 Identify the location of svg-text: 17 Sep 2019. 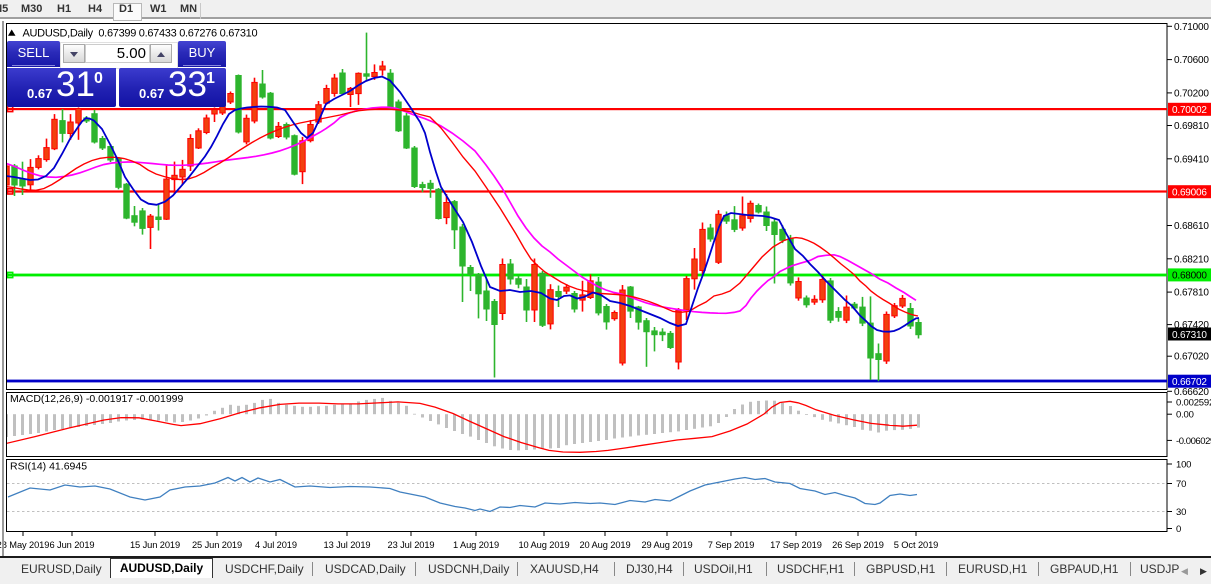
(796, 545).